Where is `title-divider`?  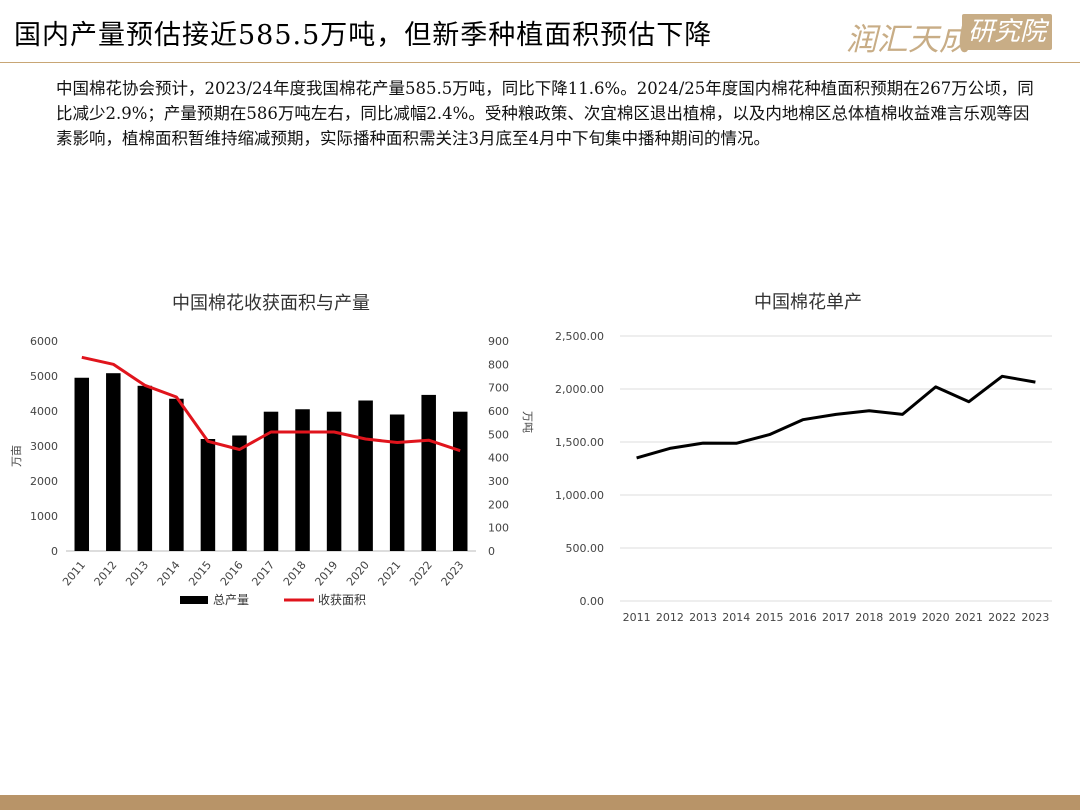 title-divider is located at coordinates (540, 62).